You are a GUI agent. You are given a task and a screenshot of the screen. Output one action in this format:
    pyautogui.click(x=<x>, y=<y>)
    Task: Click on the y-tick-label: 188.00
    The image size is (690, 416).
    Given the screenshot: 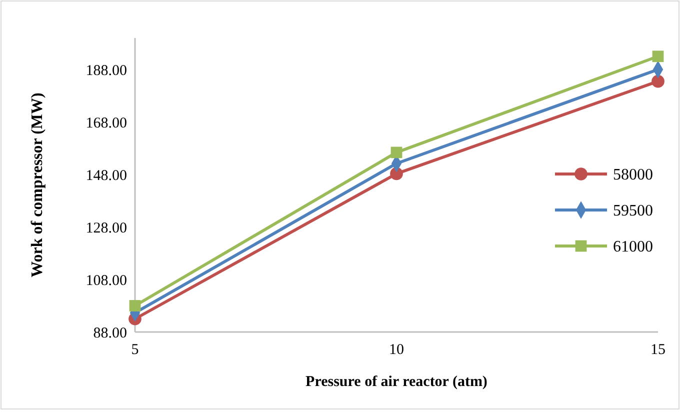 What is the action you would take?
    pyautogui.click(x=106, y=70)
    